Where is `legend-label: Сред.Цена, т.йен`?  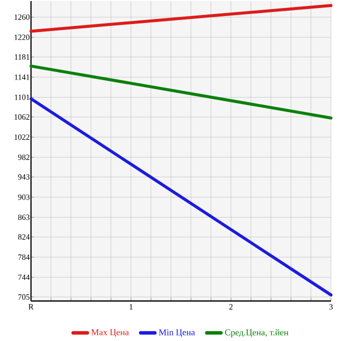 legend-label: Сред.Цена, т.йен is located at coordinates (256, 333).